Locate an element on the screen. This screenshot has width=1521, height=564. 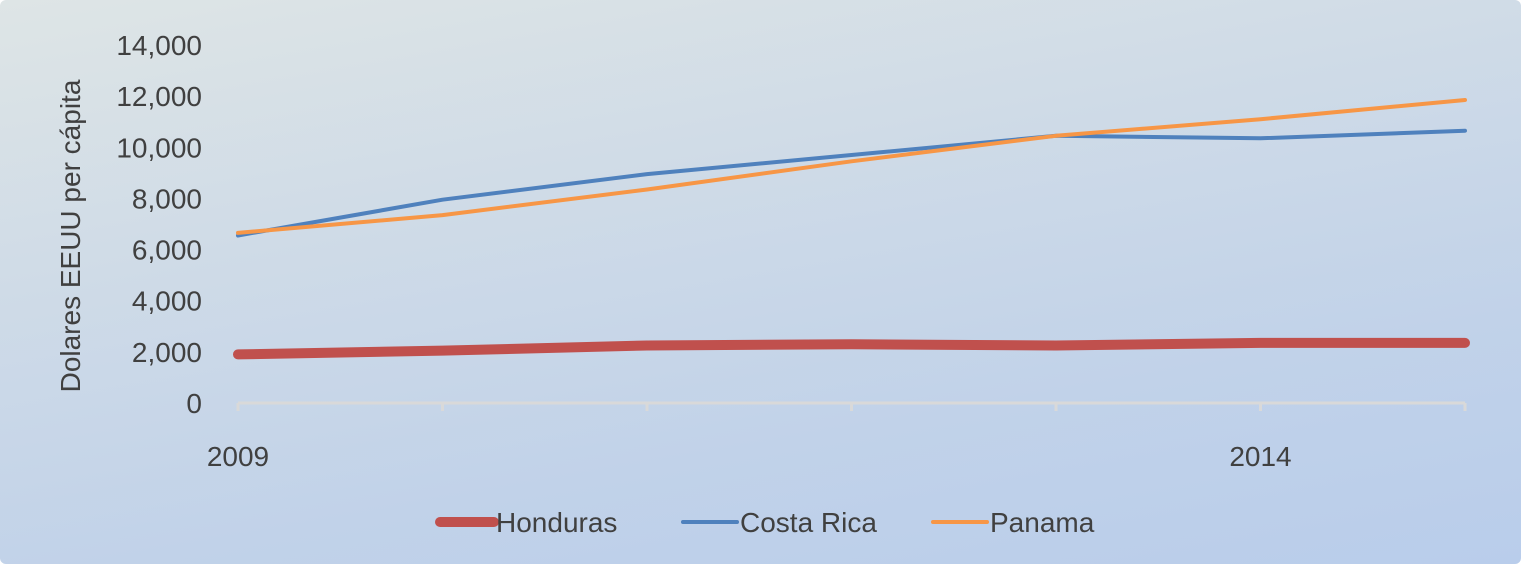
x-tick-label: 2009 is located at coordinates (238, 456).